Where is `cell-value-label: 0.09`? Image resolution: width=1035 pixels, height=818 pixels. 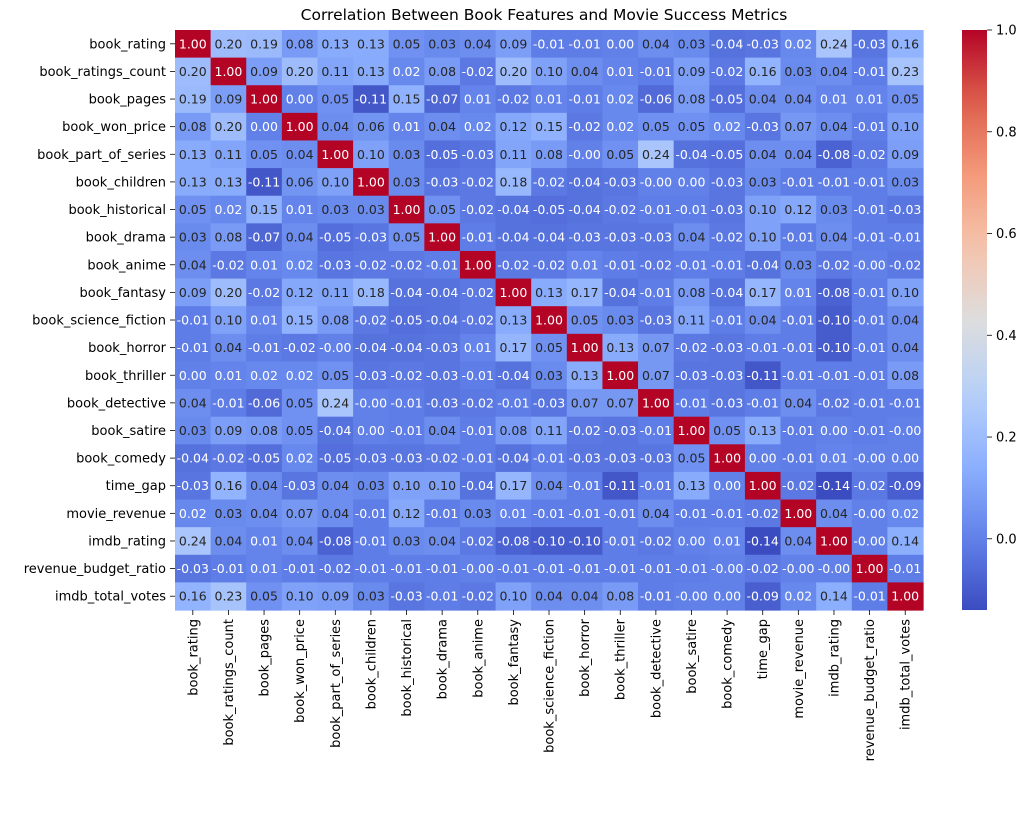
cell-value-label: 0.09 is located at coordinates (513, 43).